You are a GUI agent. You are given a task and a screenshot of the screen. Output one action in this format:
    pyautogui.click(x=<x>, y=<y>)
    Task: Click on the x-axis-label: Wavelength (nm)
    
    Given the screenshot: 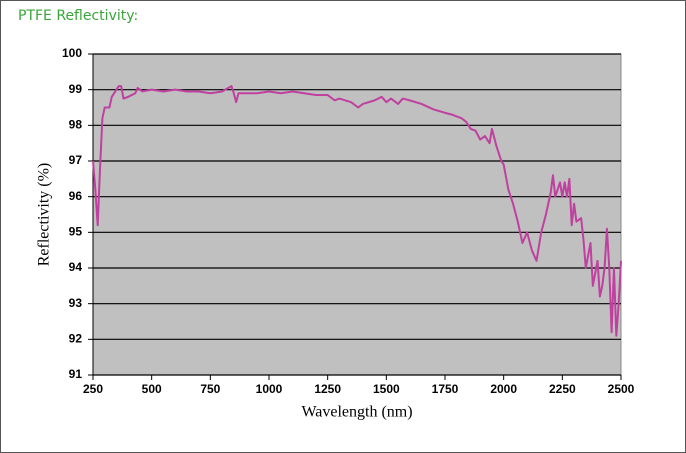 What is the action you would take?
    pyautogui.click(x=356, y=412)
    